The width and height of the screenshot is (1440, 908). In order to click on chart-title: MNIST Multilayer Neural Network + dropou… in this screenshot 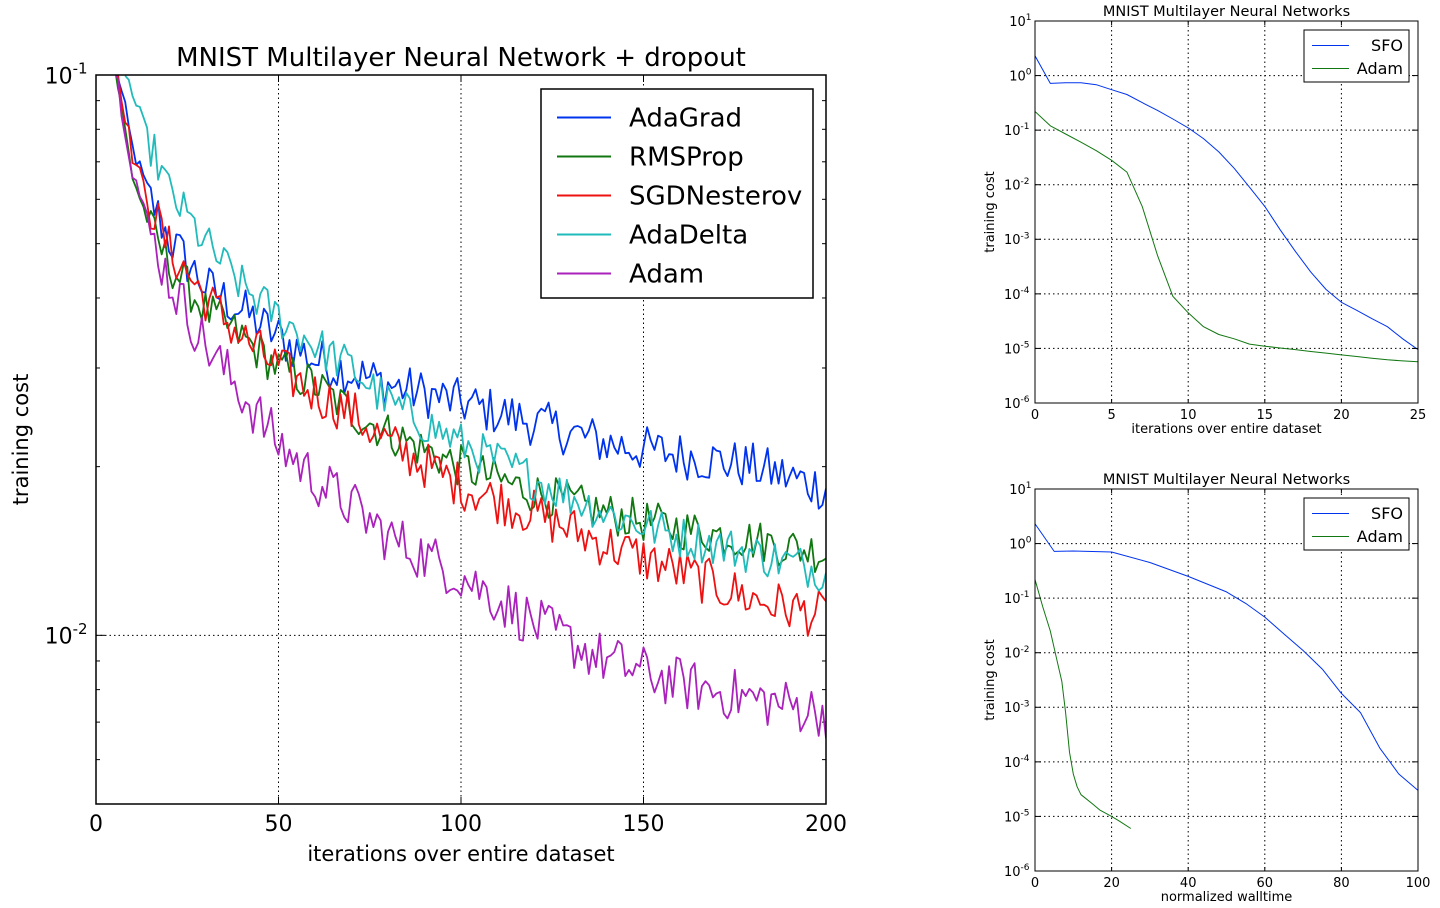, I will do `click(461, 58)`.